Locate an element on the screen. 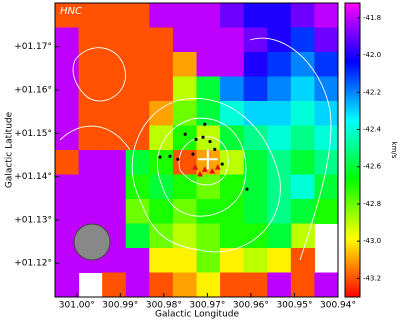 The width and height of the screenshot is (399, 327). x-tick-label: 300.99° is located at coordinates (120, 306).